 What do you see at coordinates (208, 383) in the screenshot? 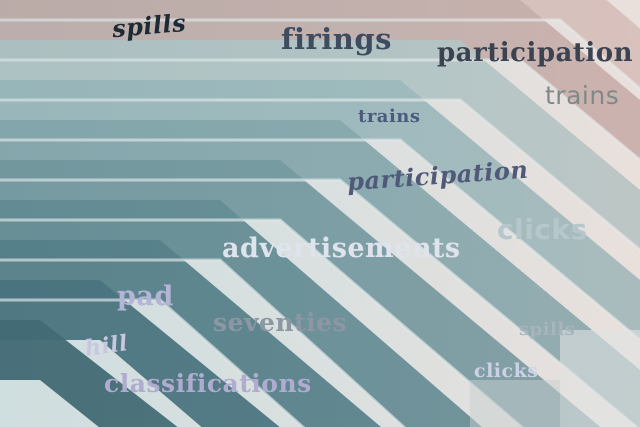
I see `word-classifications: classifications` at bounding box center [208, 383].